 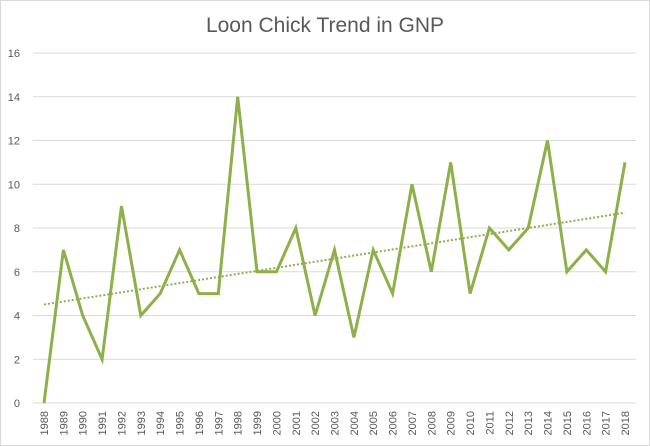 What do you see at coordinates (200, 423) in the screenshot?
I see `x-tick-label: 1996` at bounding box center [200, 423].